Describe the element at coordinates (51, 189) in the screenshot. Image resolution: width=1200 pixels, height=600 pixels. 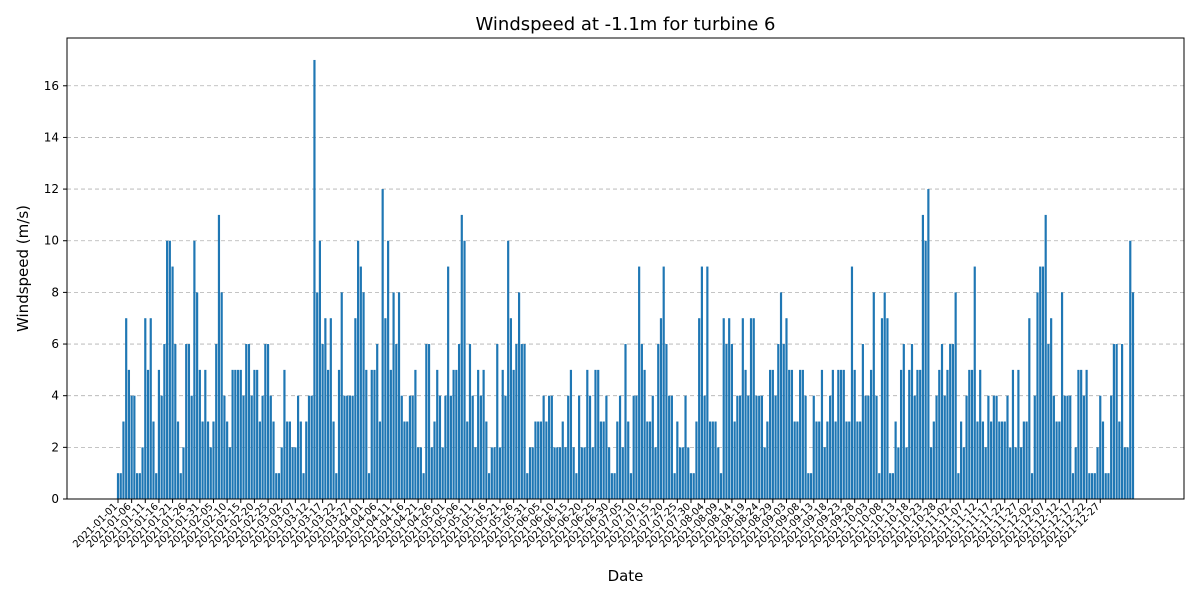
I see `y-tick-label: 12` at that location.